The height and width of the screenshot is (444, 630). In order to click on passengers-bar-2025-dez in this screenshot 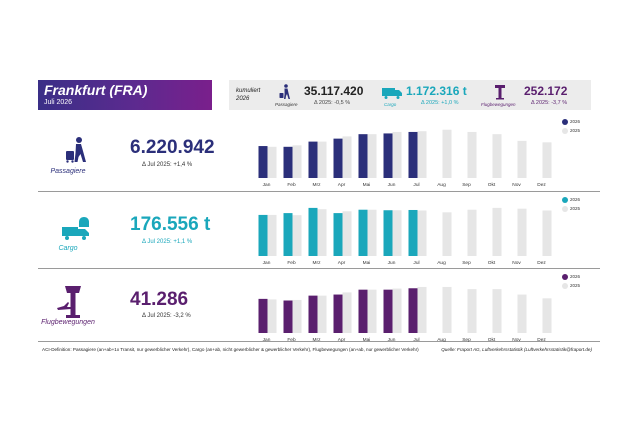, I will do `click(547, 160)`.